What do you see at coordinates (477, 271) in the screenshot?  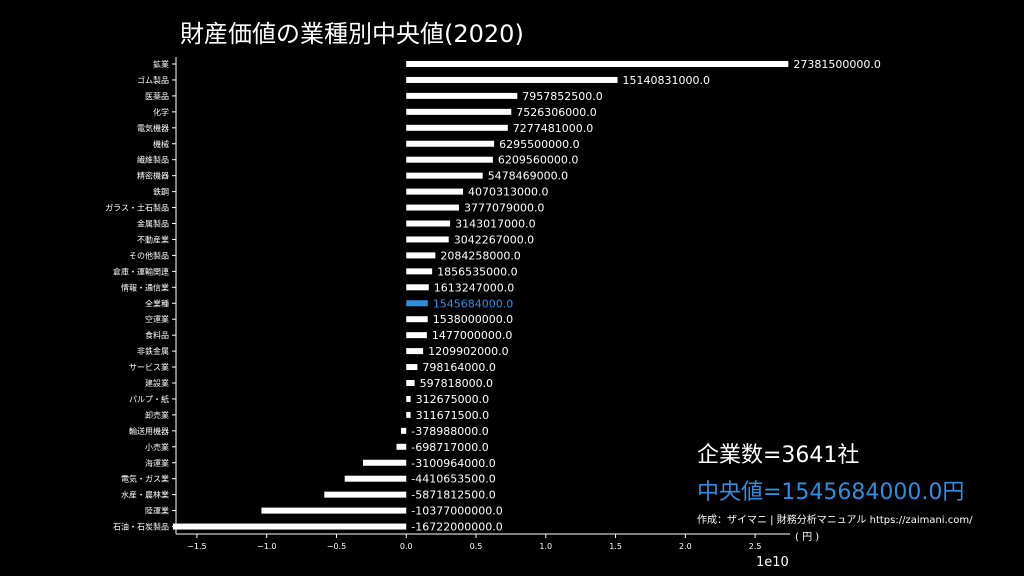 I see `value-label-13: 1856535000.0` at bounding box center [477, 271].